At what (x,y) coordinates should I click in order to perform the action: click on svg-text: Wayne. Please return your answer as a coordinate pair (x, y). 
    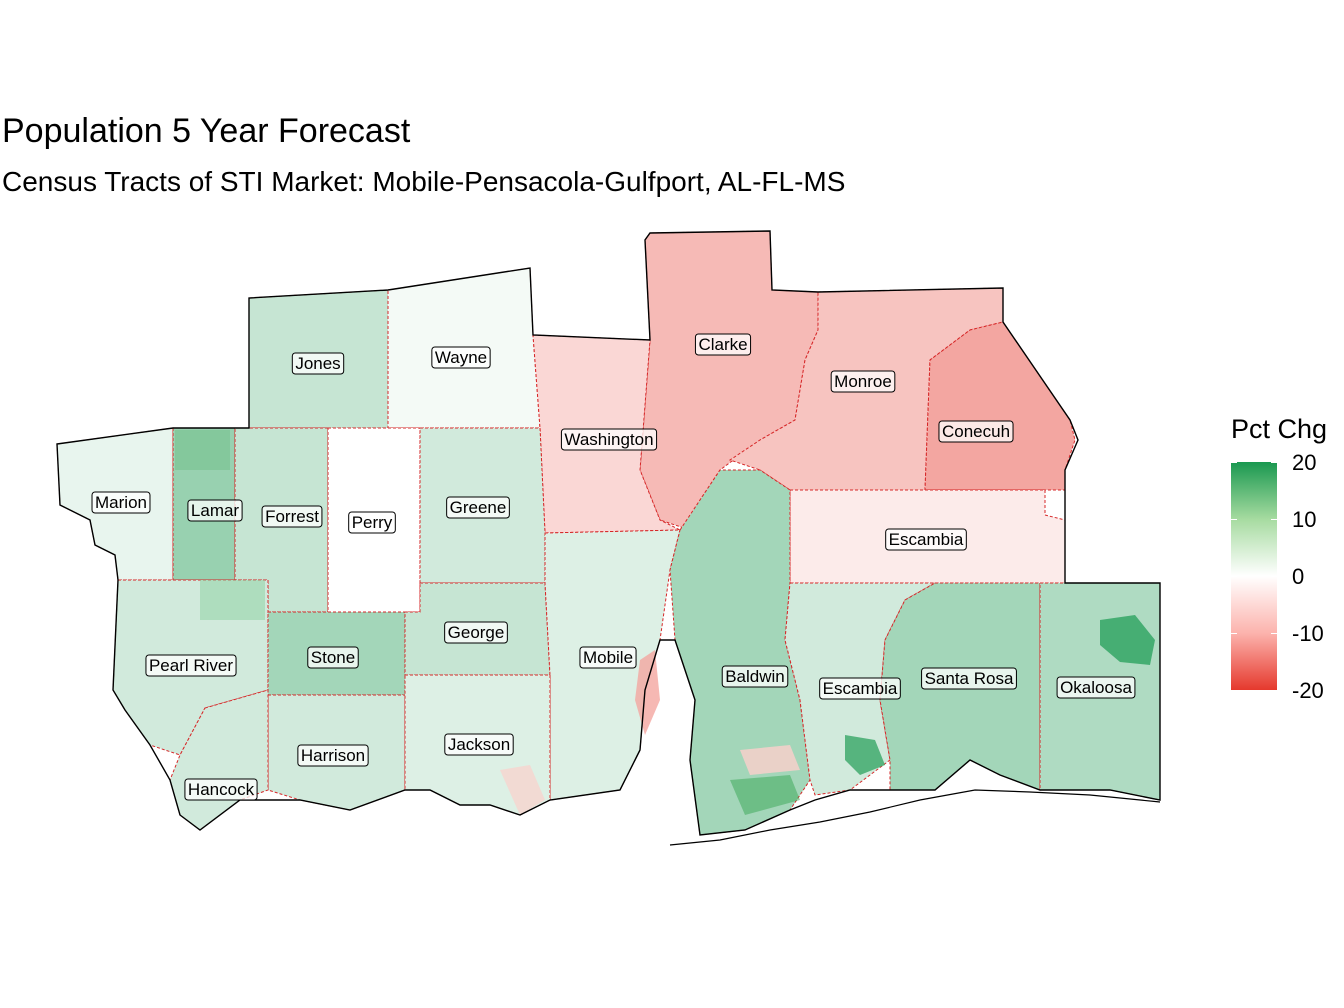
    Looking at the image, I should click on (461, 357).